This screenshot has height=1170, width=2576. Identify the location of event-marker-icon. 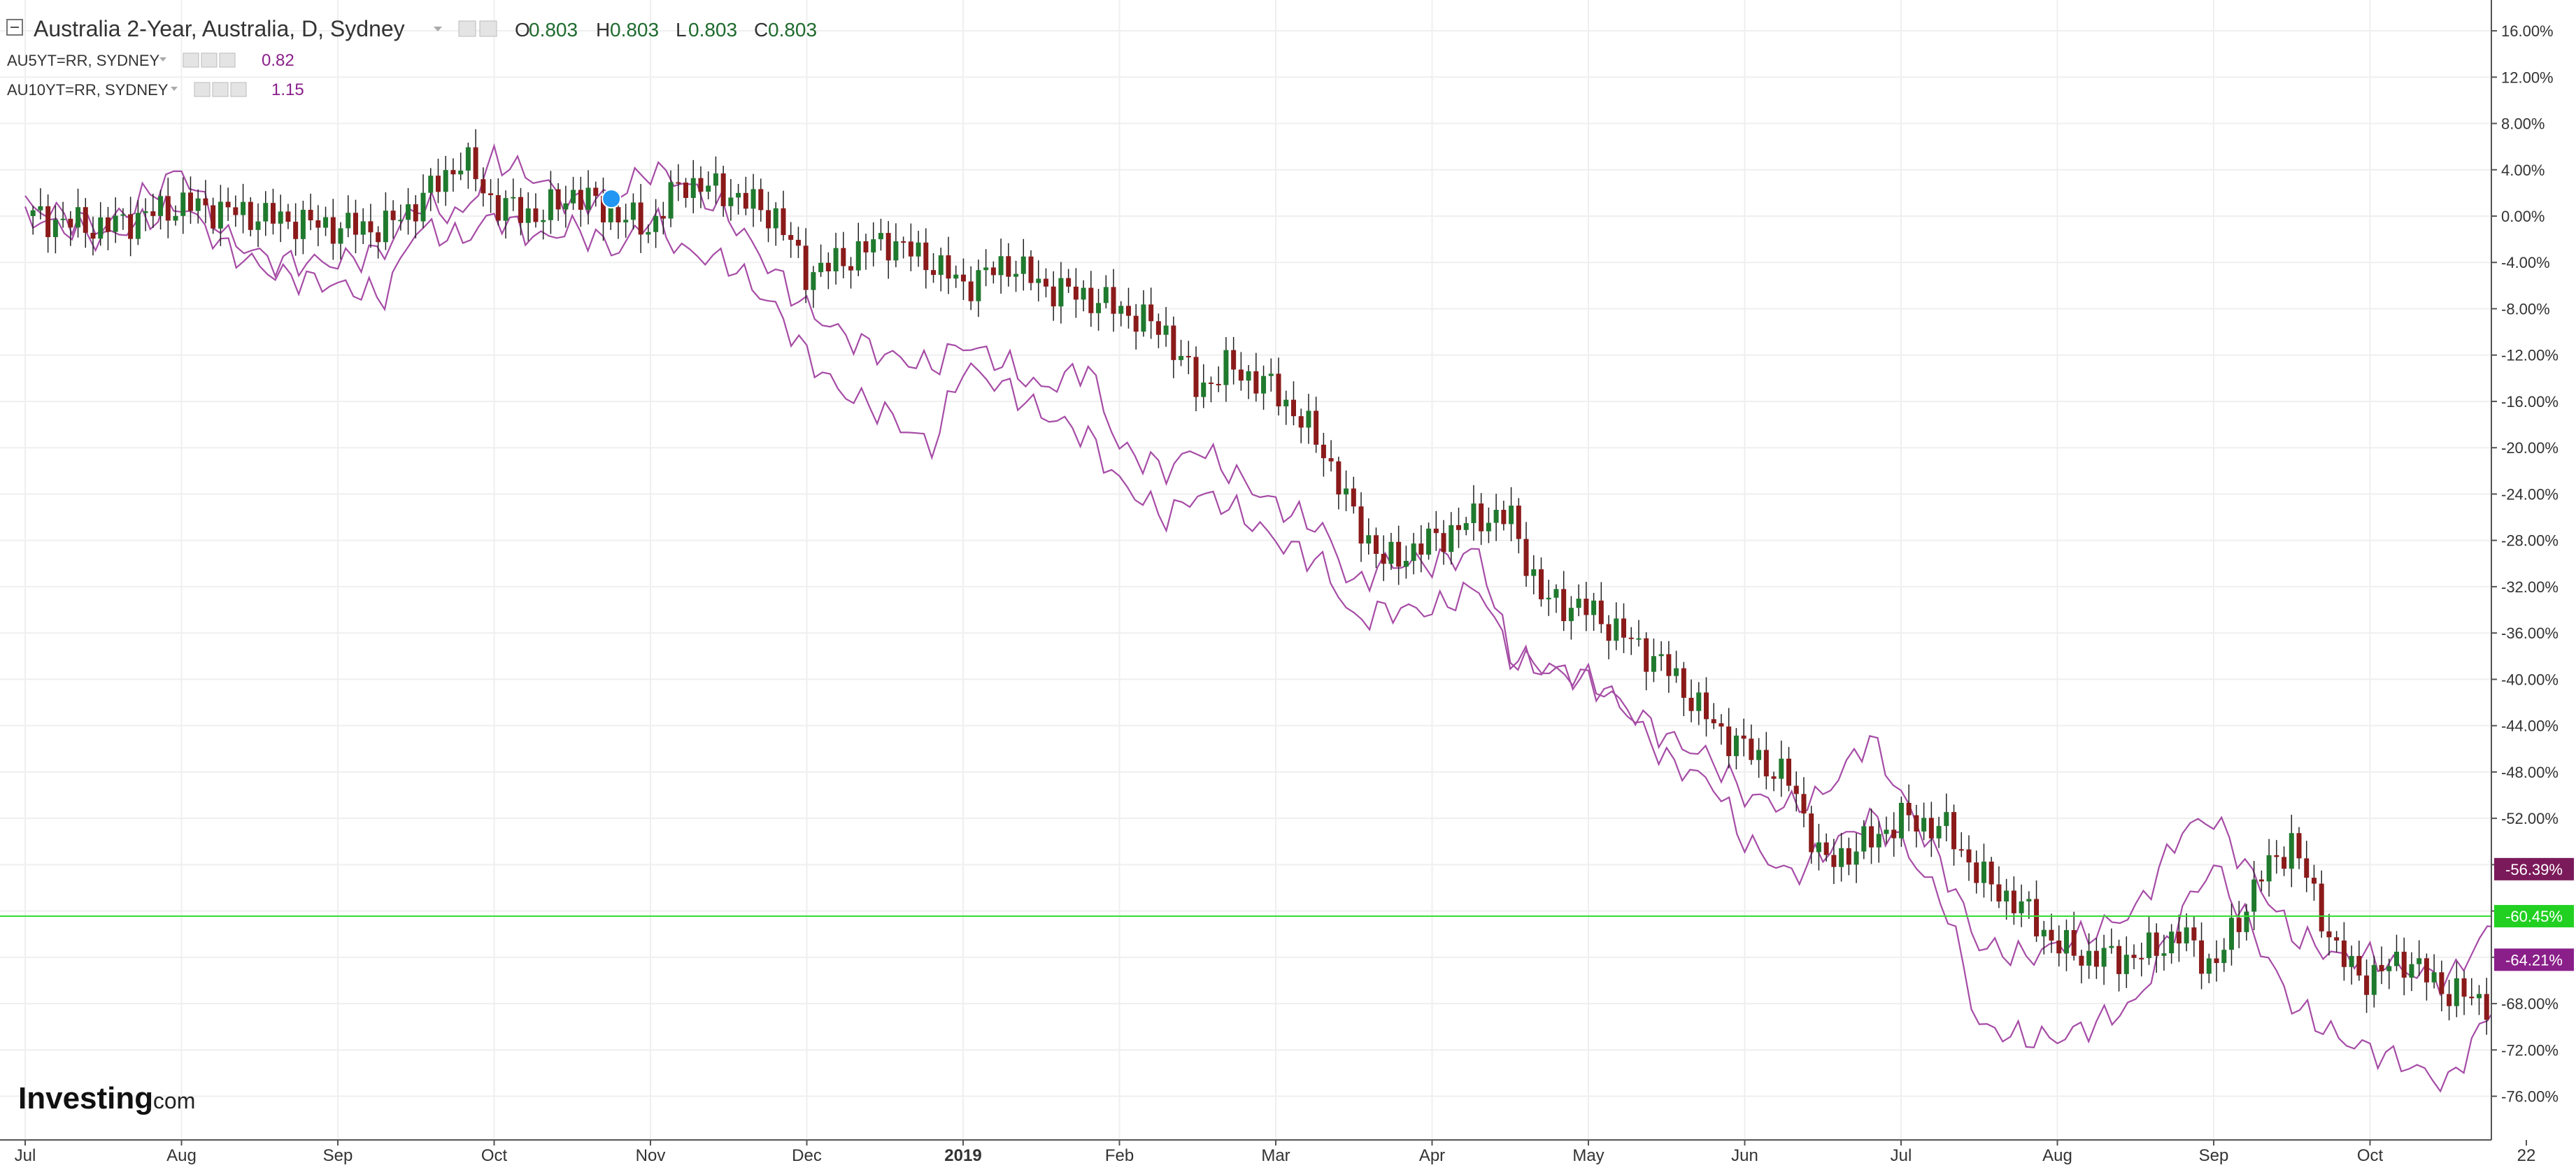
(612, 199).